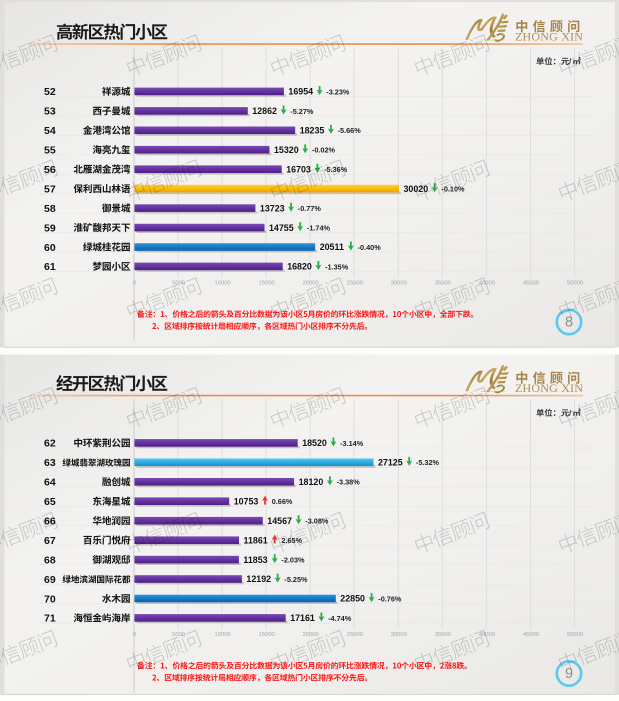 Image resolution: width=619 pixels, height=701 pixels. Describe the element at coordinates (349, 482) in the screenshot. I see `svg-text: -3.38%` at that location.